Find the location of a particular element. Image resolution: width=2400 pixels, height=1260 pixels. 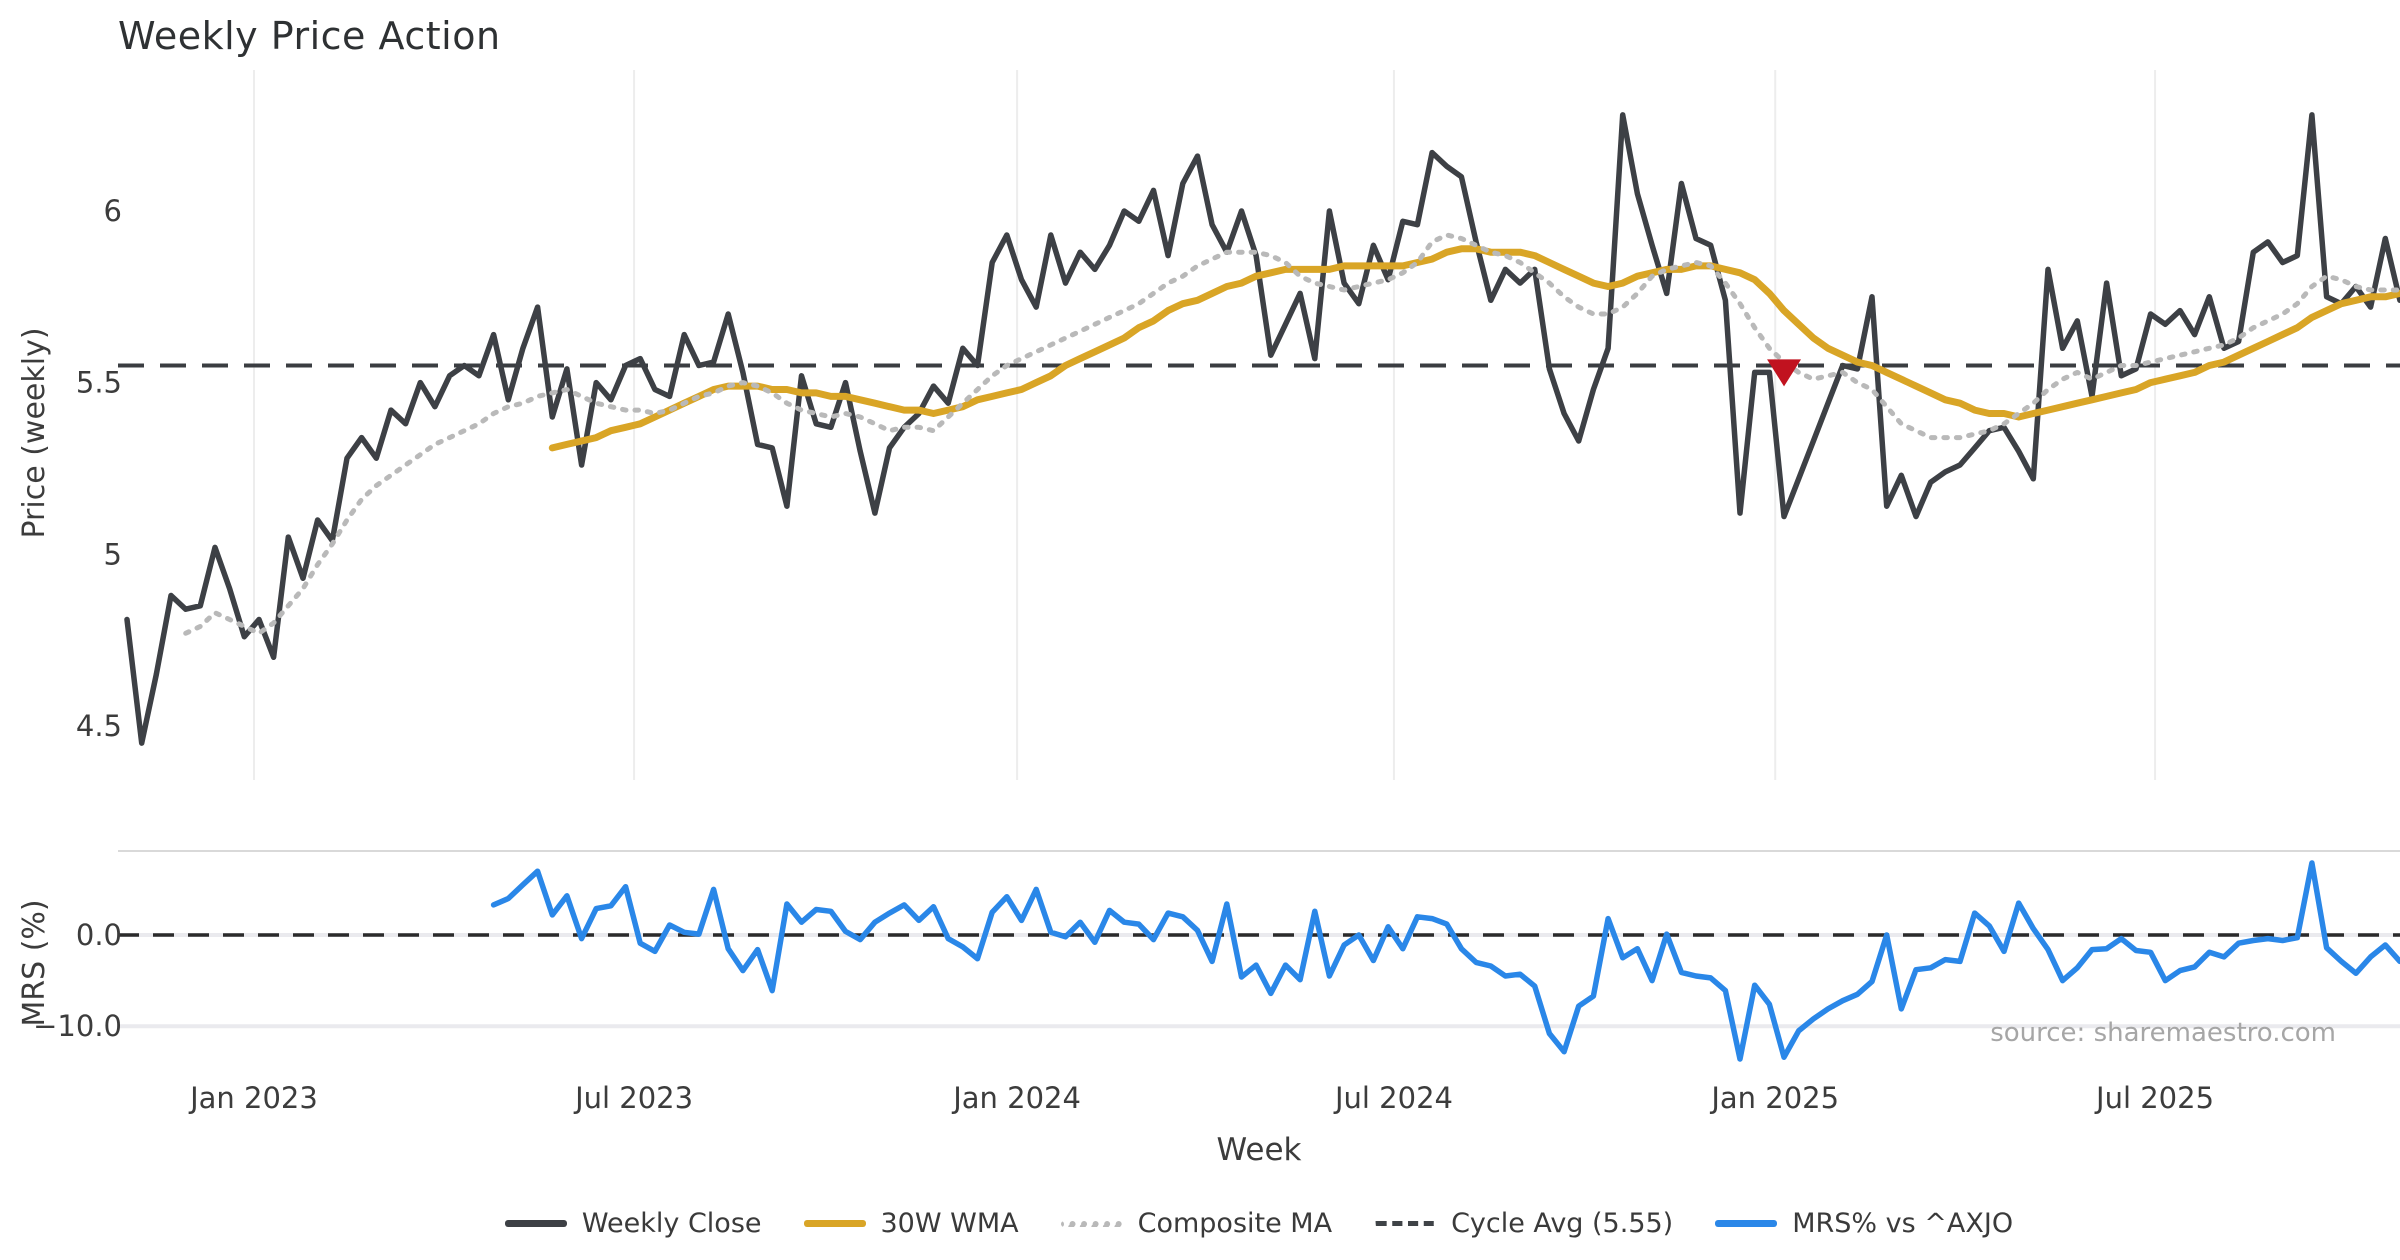

legend-item-30w-wma: 30W WMA is located at coordinates (911, 1223).